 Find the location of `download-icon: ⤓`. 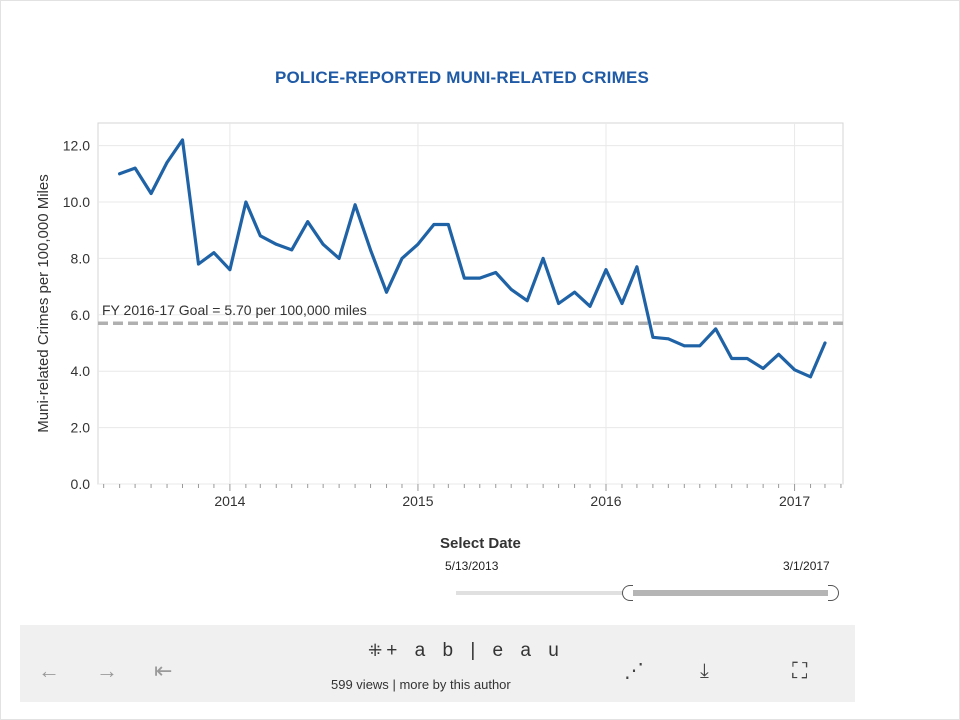

download-icon: ⤓ is located at coordinates (704, 671).